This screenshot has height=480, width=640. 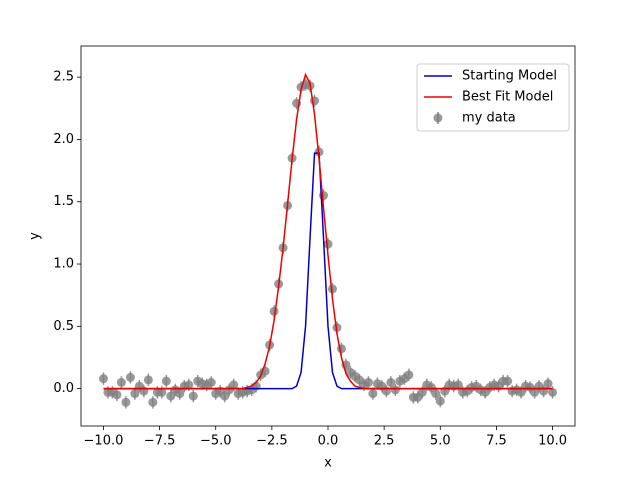 I want to click on x-tick-label: 10.0, so click(x=552, y=441).